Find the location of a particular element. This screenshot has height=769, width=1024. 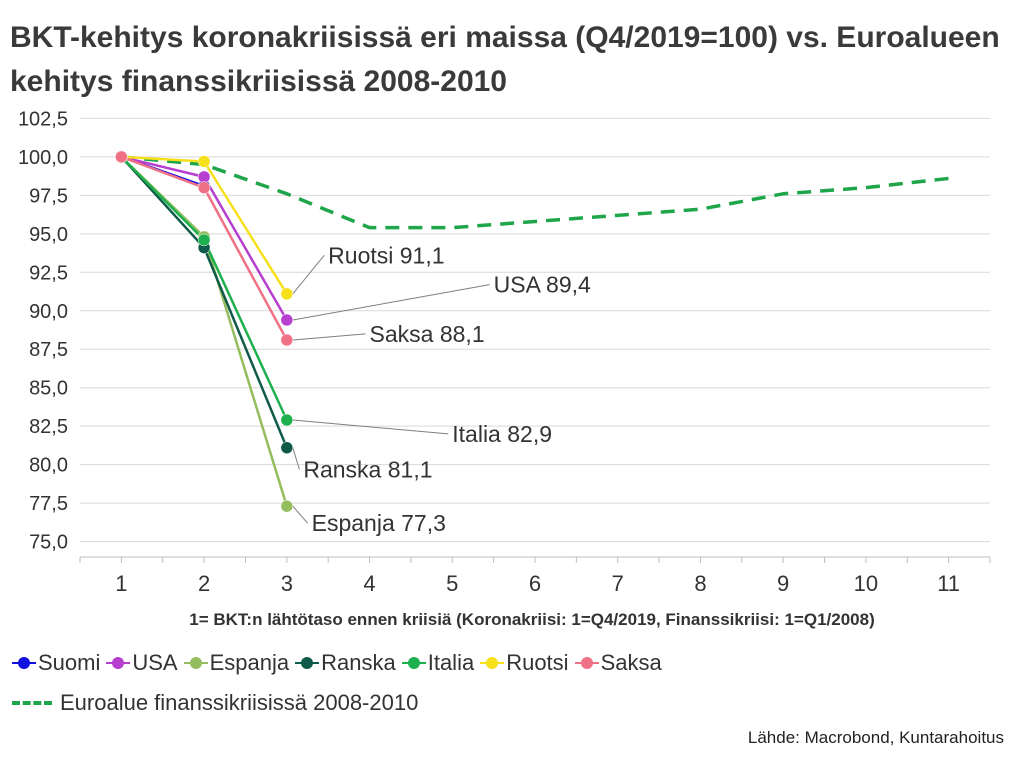

legend-dash-marker is located at coordinates (32, 703).